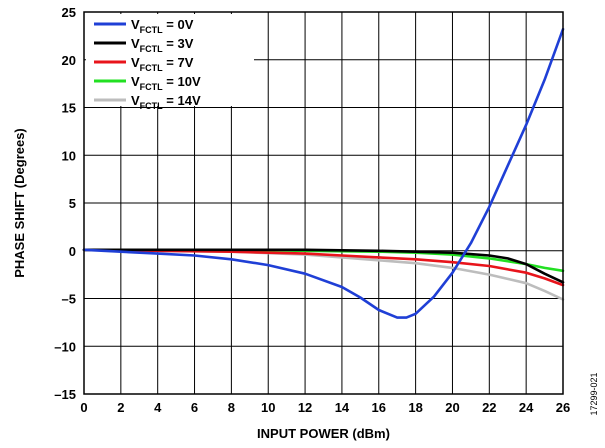 This screenshot has width=605, height=448. I want to click on x-tick-label: 4, so click(158, 407).